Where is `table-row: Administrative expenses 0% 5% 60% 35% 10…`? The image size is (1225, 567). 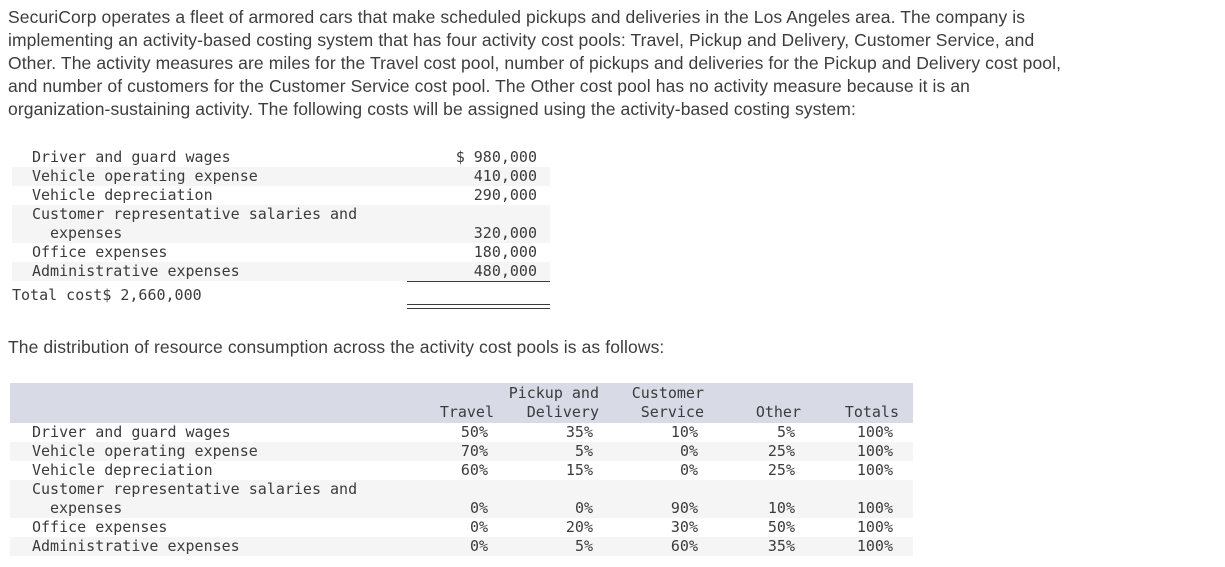
table-row: Administrative expenses 0% 5% 60% 35% 10… is located at coordinates (461, 546).